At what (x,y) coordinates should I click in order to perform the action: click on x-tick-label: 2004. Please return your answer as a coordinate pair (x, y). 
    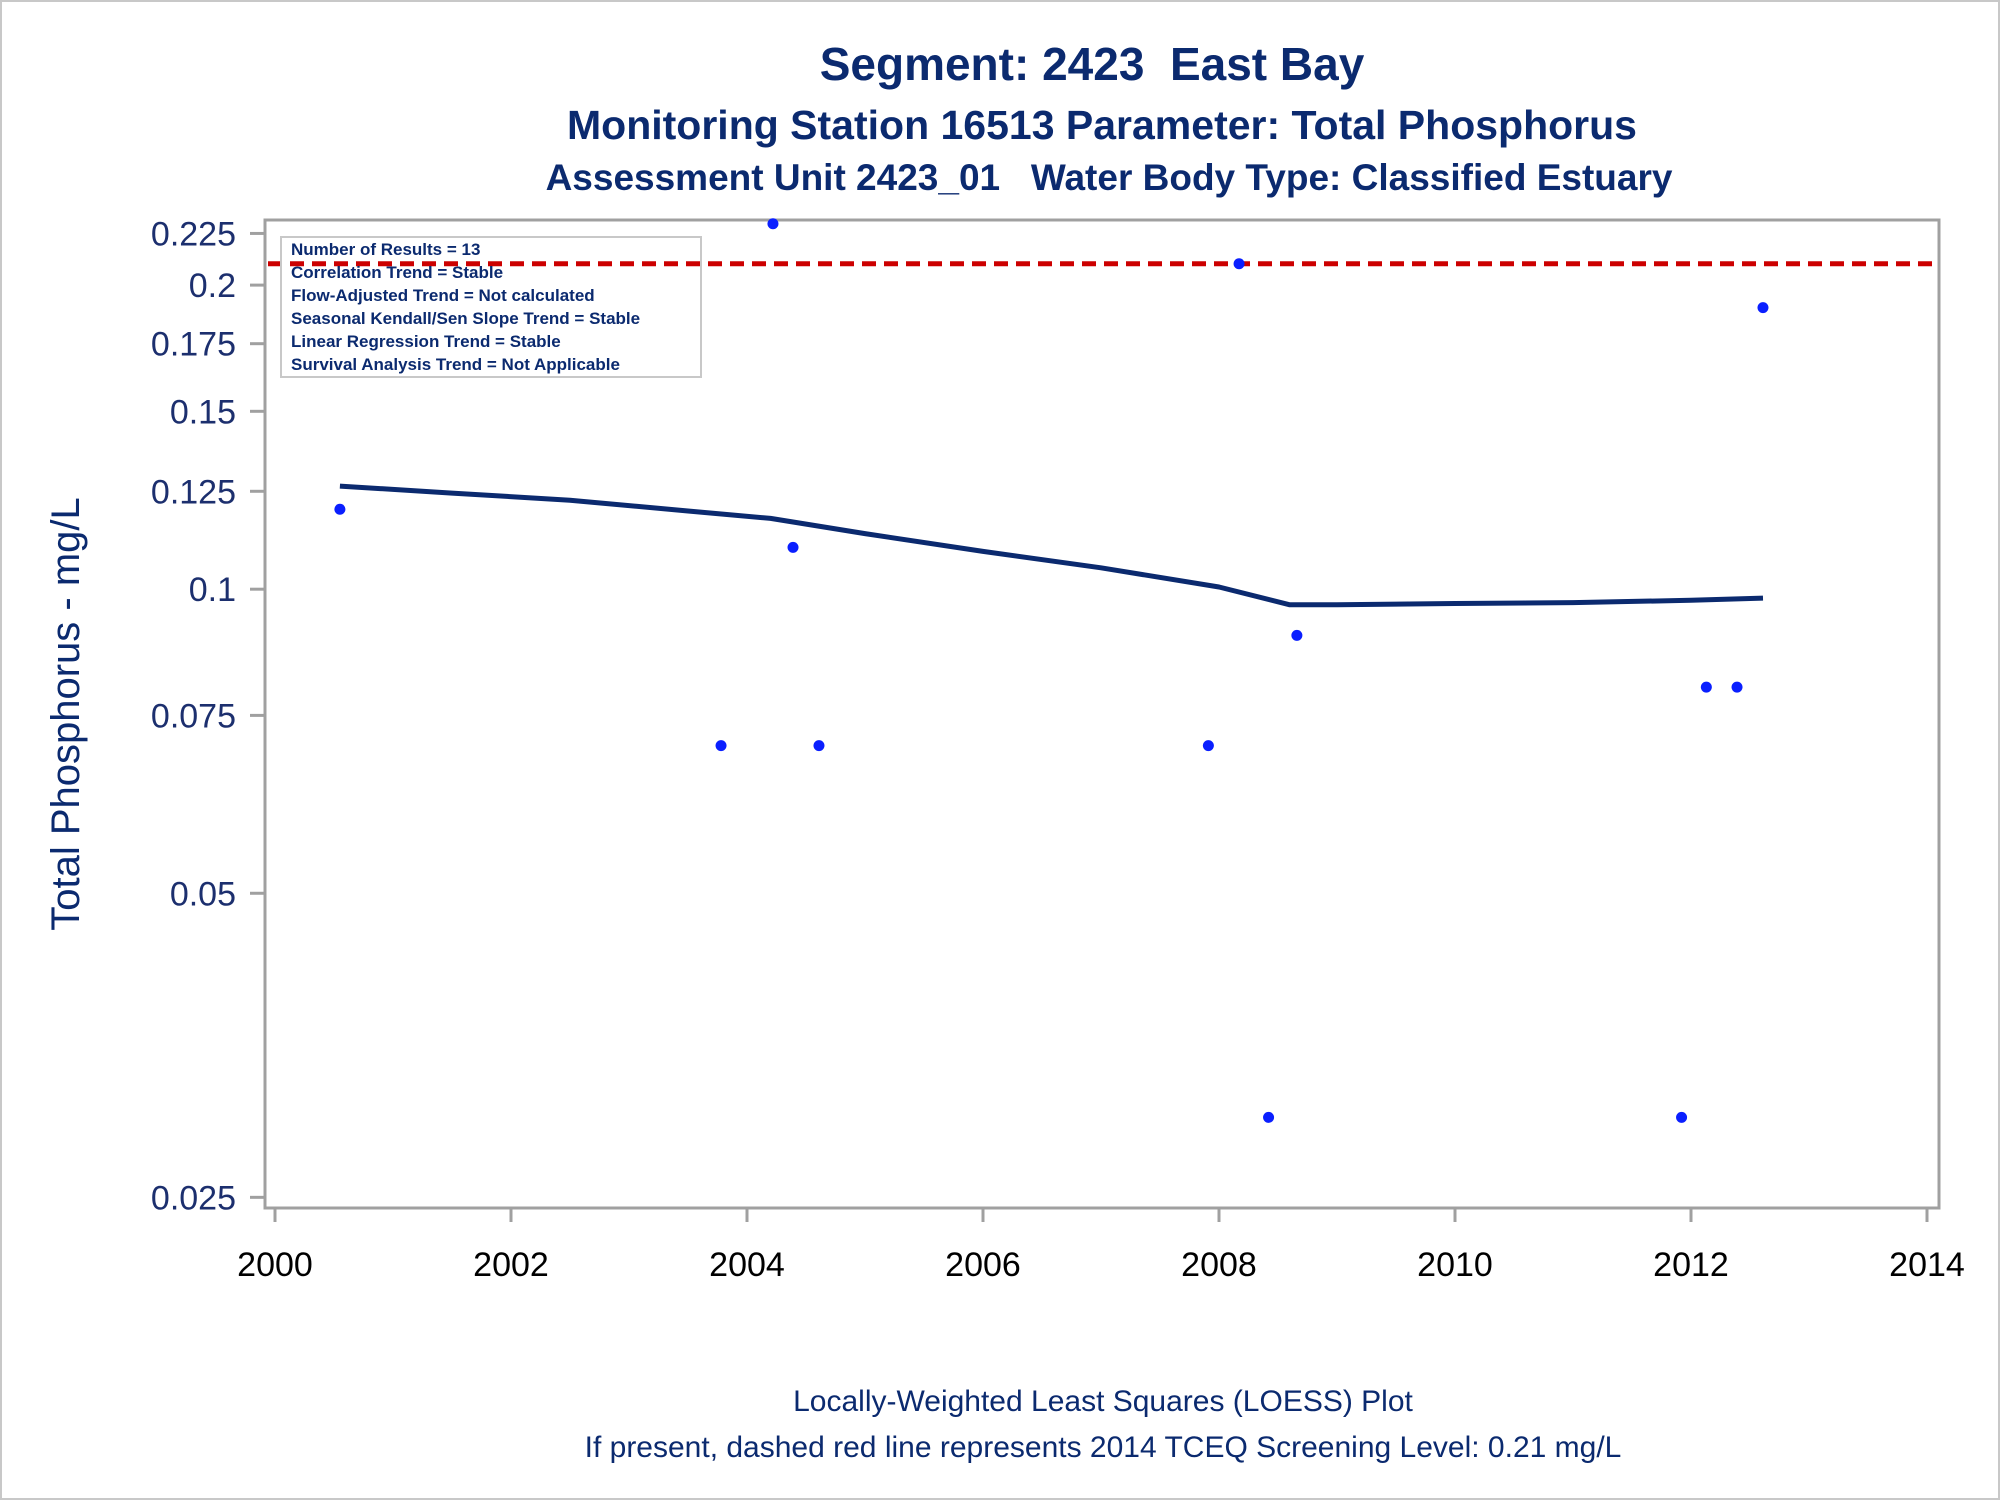
    Looking at the image, I should click on (747, 1265).